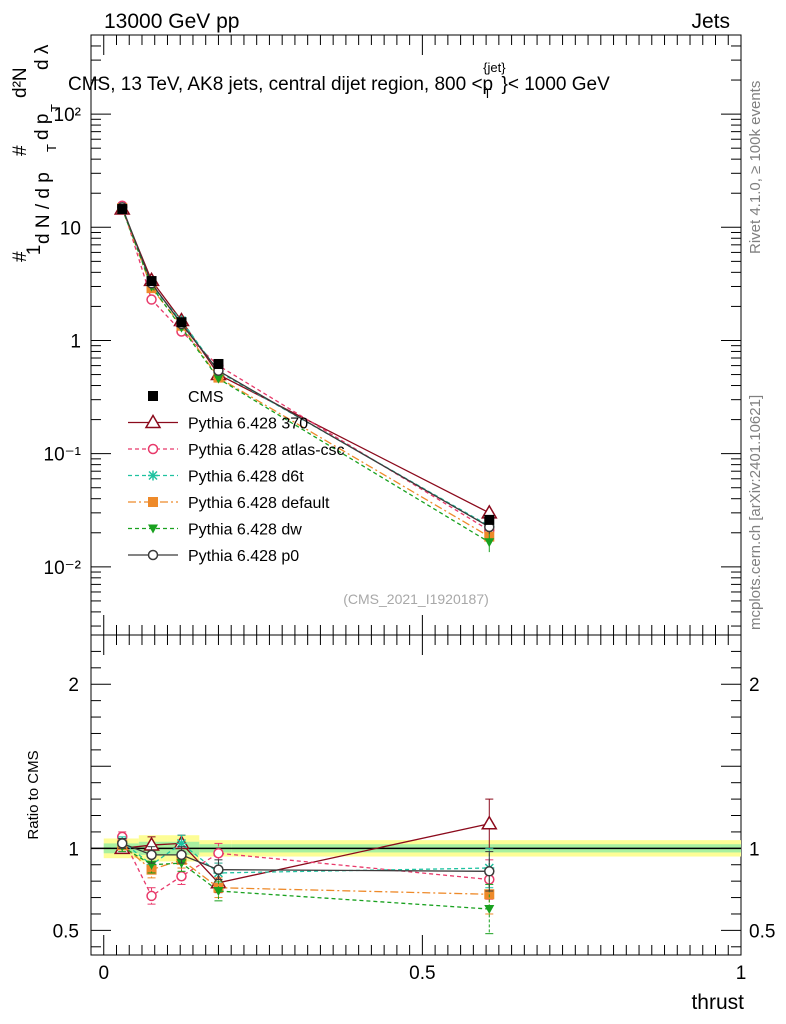 The image size is (786, 1024). Describe the element at coordinates (717, 1002) in the screenshot. I see `x-axis-label: thrust` at that location.